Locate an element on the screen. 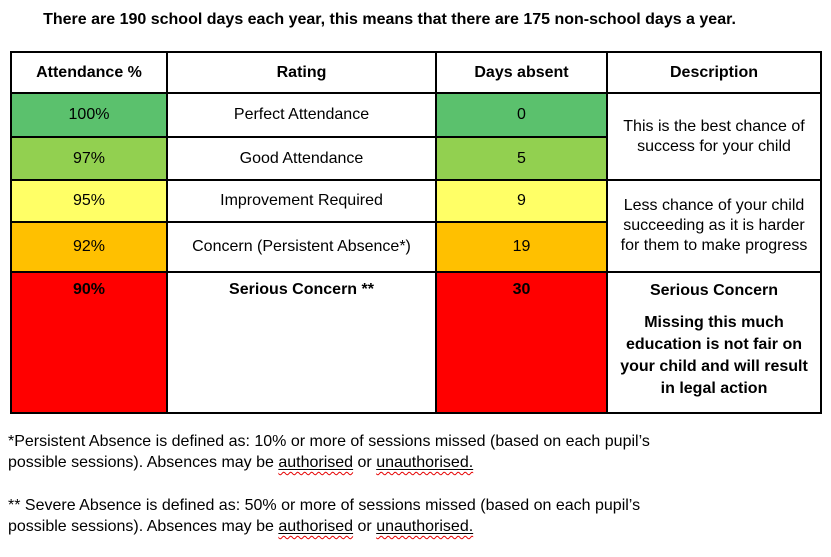  attendance-cell: 92% is located at coordinates (89, 247).